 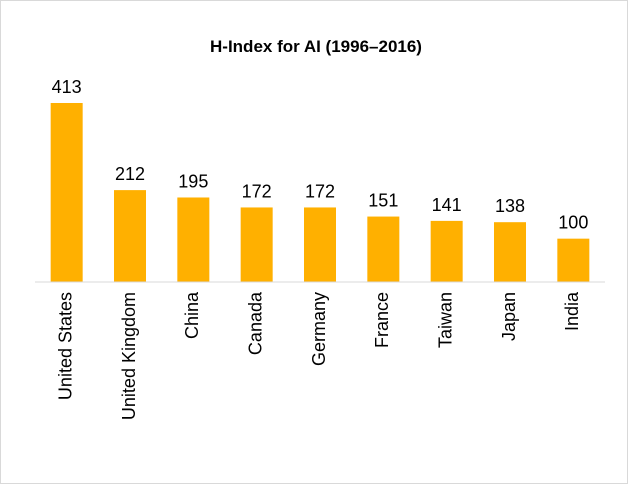 I want to click on x-tick-label: France, so click(x=382, y=320).